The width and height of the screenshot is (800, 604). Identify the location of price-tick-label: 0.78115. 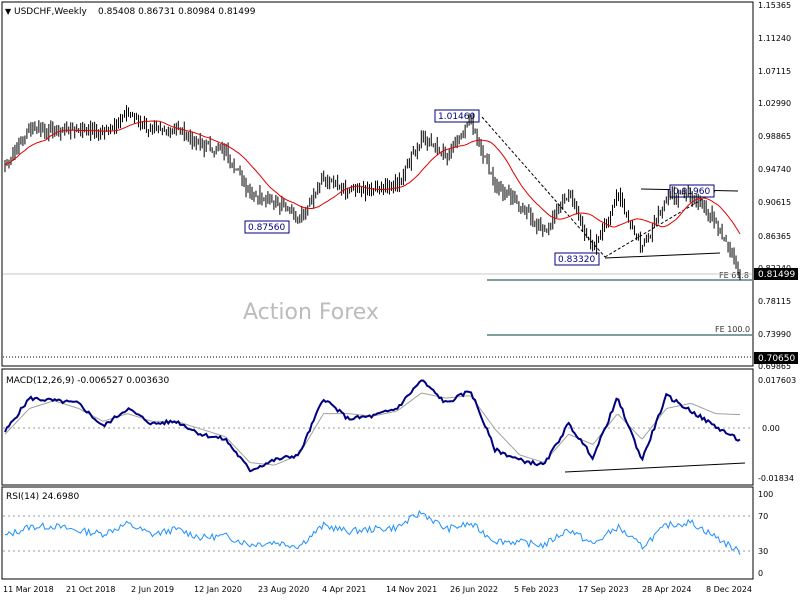
(774, 301).